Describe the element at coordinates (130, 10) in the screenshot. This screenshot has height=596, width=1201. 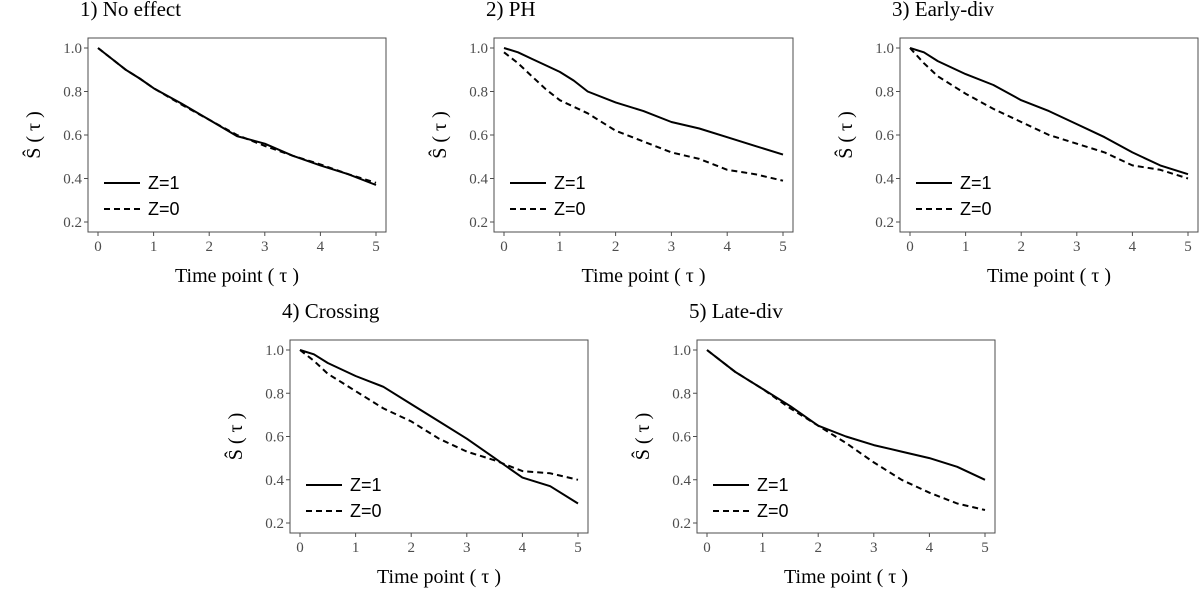
I see `chart-title: 1) No effect` at that location.